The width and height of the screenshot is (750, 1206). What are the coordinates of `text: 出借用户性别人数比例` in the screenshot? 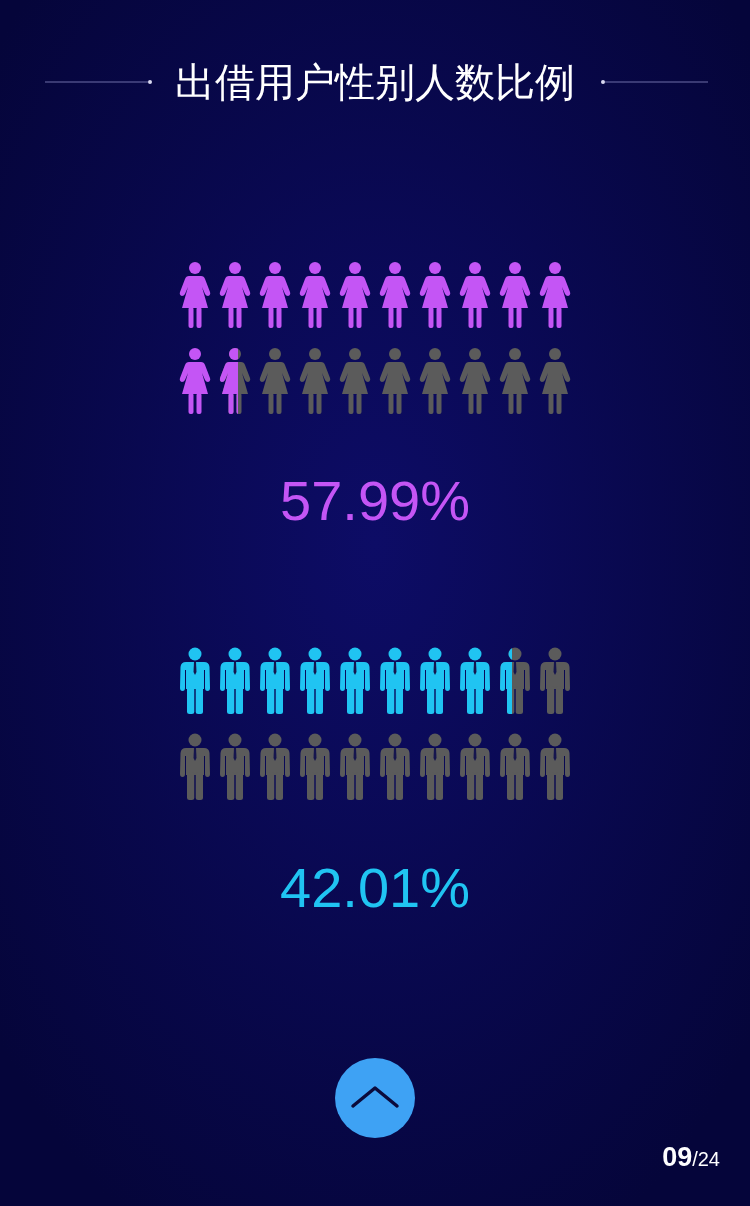 It's located at (375, 82).